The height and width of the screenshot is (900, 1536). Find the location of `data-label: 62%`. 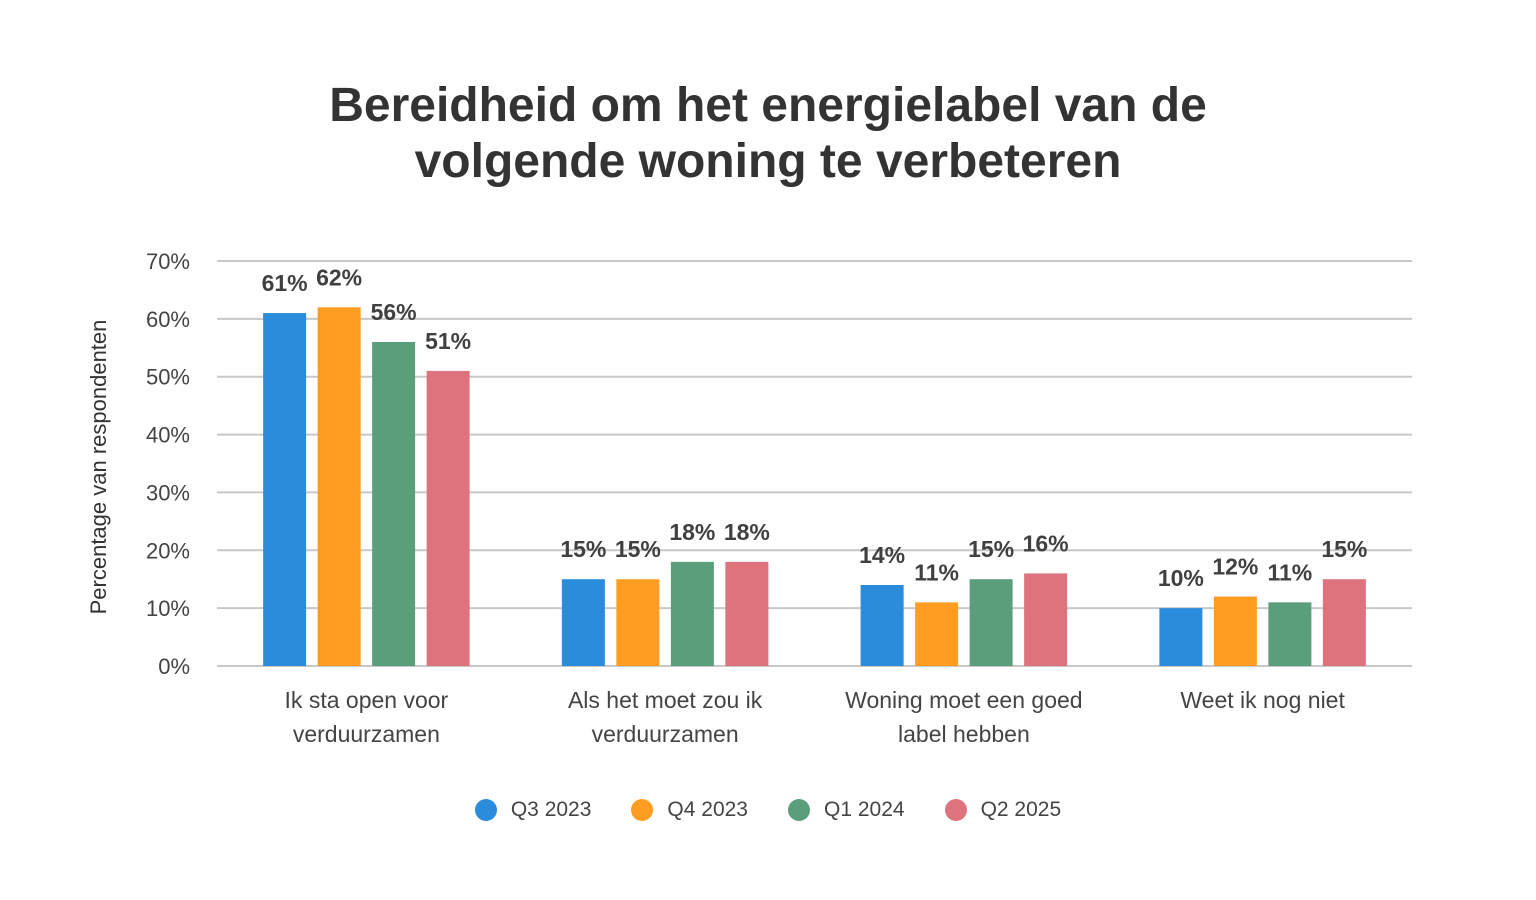

data-label: 62% is located at coordinates (339, 277).